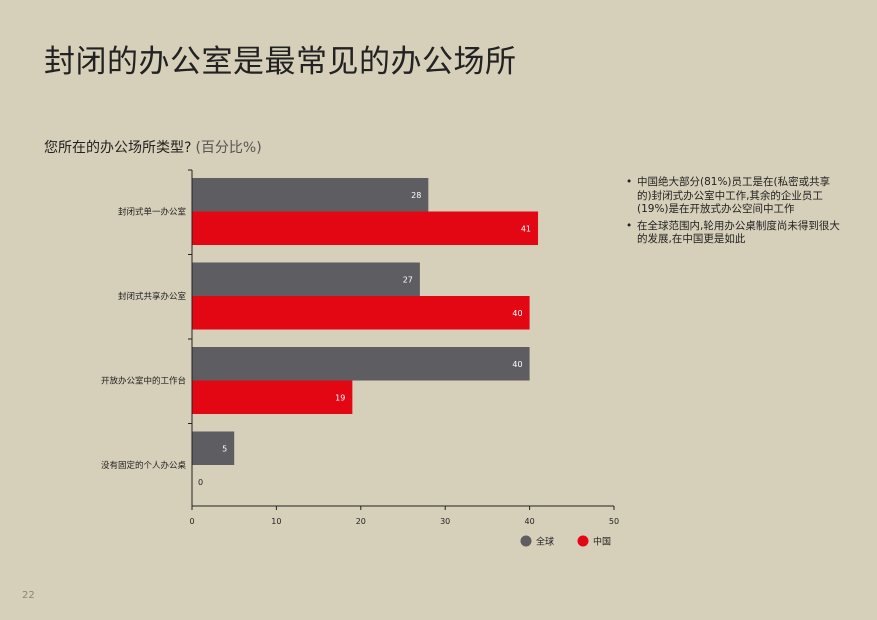  Describe the element at coordinates (152, 212) in the screenshot. I see `category-label: 封闭式单一办公室` at that location.